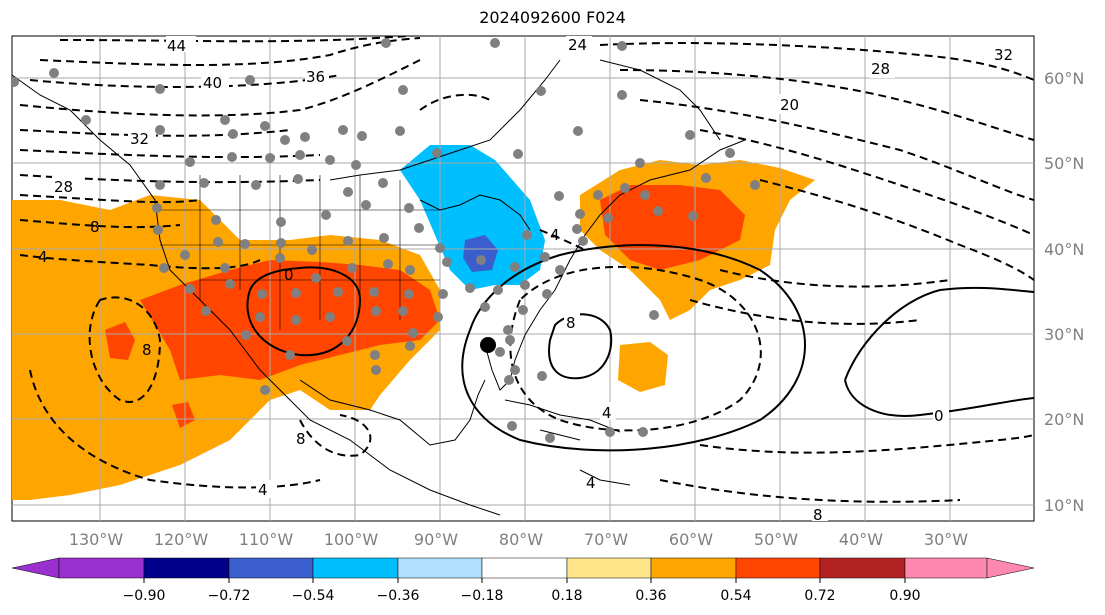  I want to click on lat-label: 50°N, so click(1064, 163).